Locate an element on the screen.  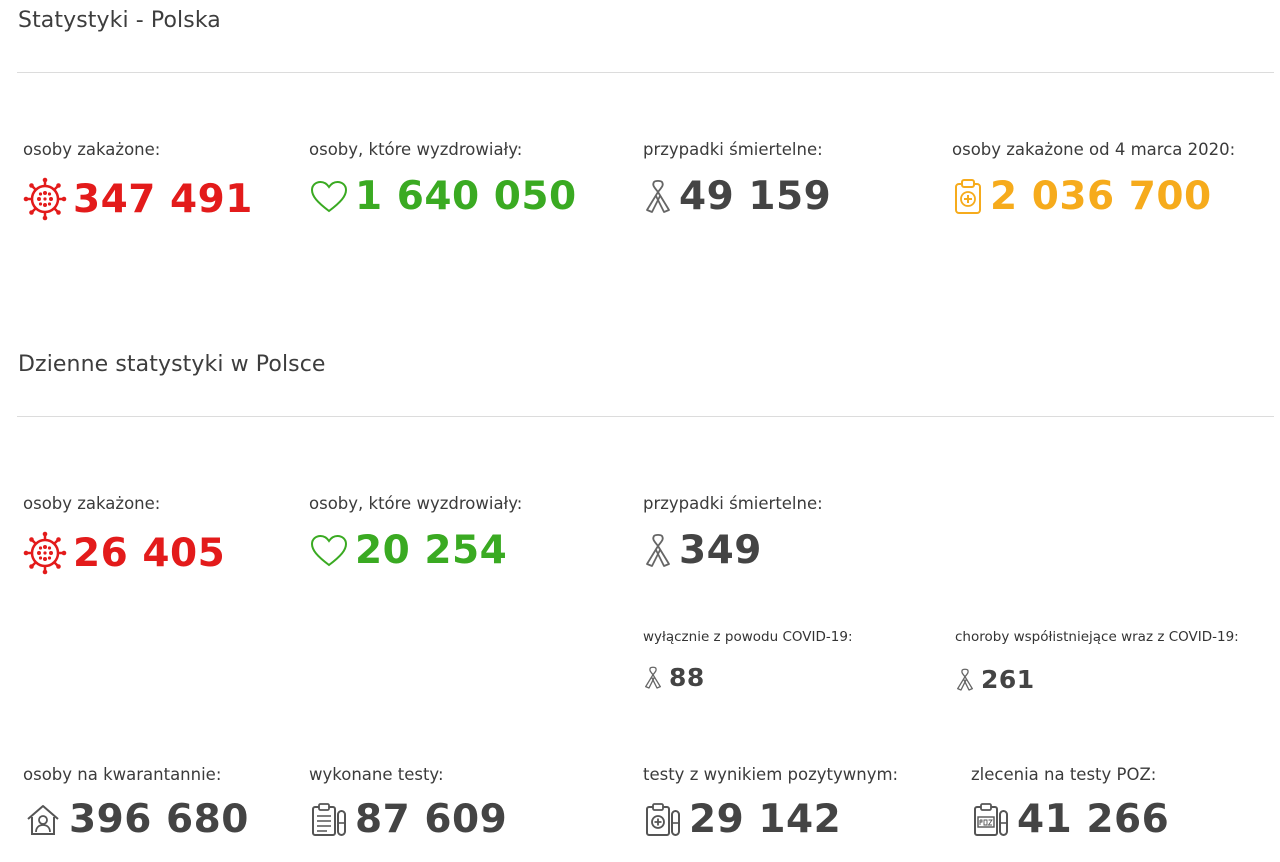
stat-value: 347 491 is located at coordinates (163, 199).